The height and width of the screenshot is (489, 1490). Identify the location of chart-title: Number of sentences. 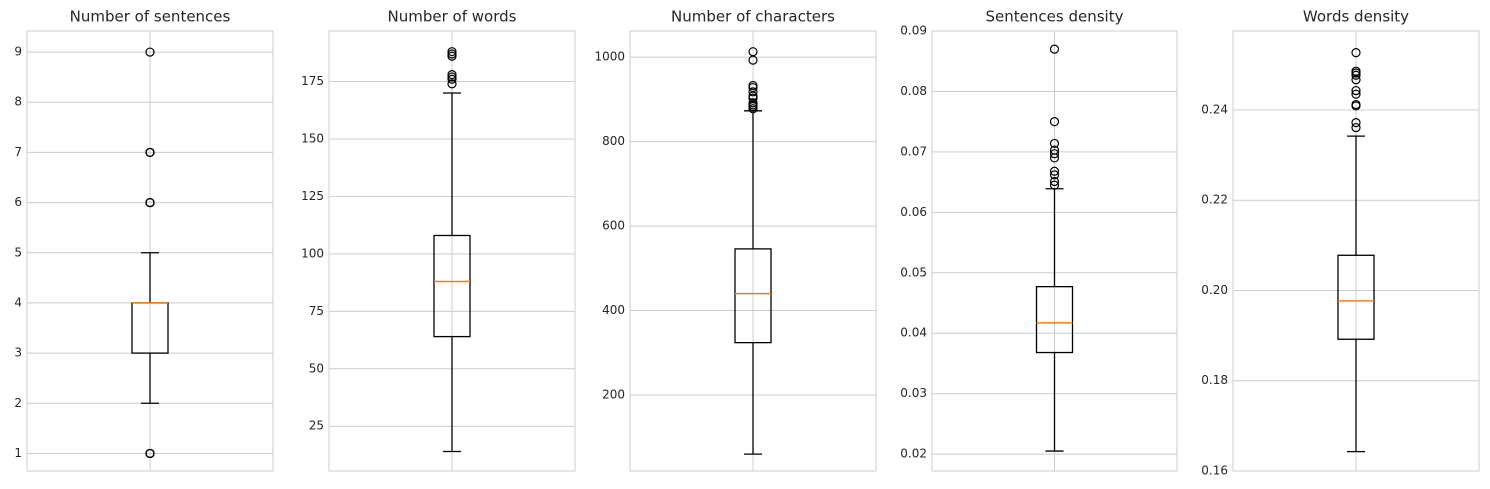
(150, 17).